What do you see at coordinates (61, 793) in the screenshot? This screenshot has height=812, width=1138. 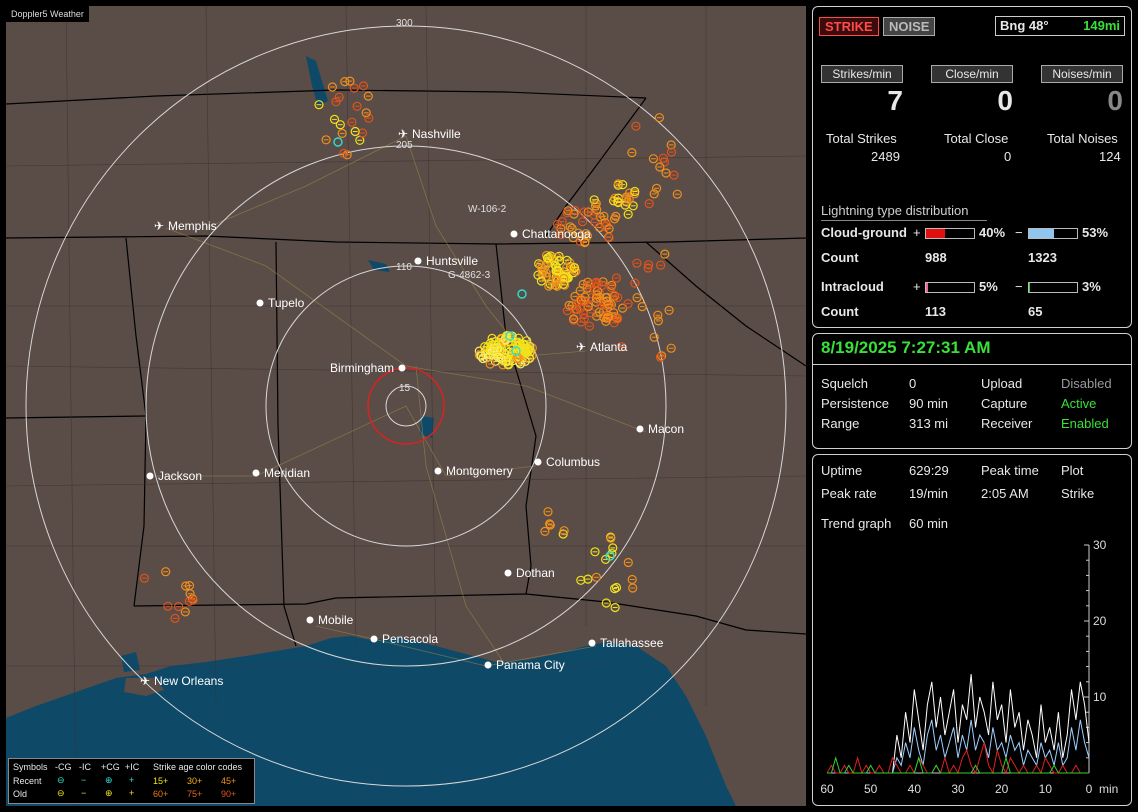 I see `old-neg-cg-icon: ⊖` at bounding box center [61, 793].